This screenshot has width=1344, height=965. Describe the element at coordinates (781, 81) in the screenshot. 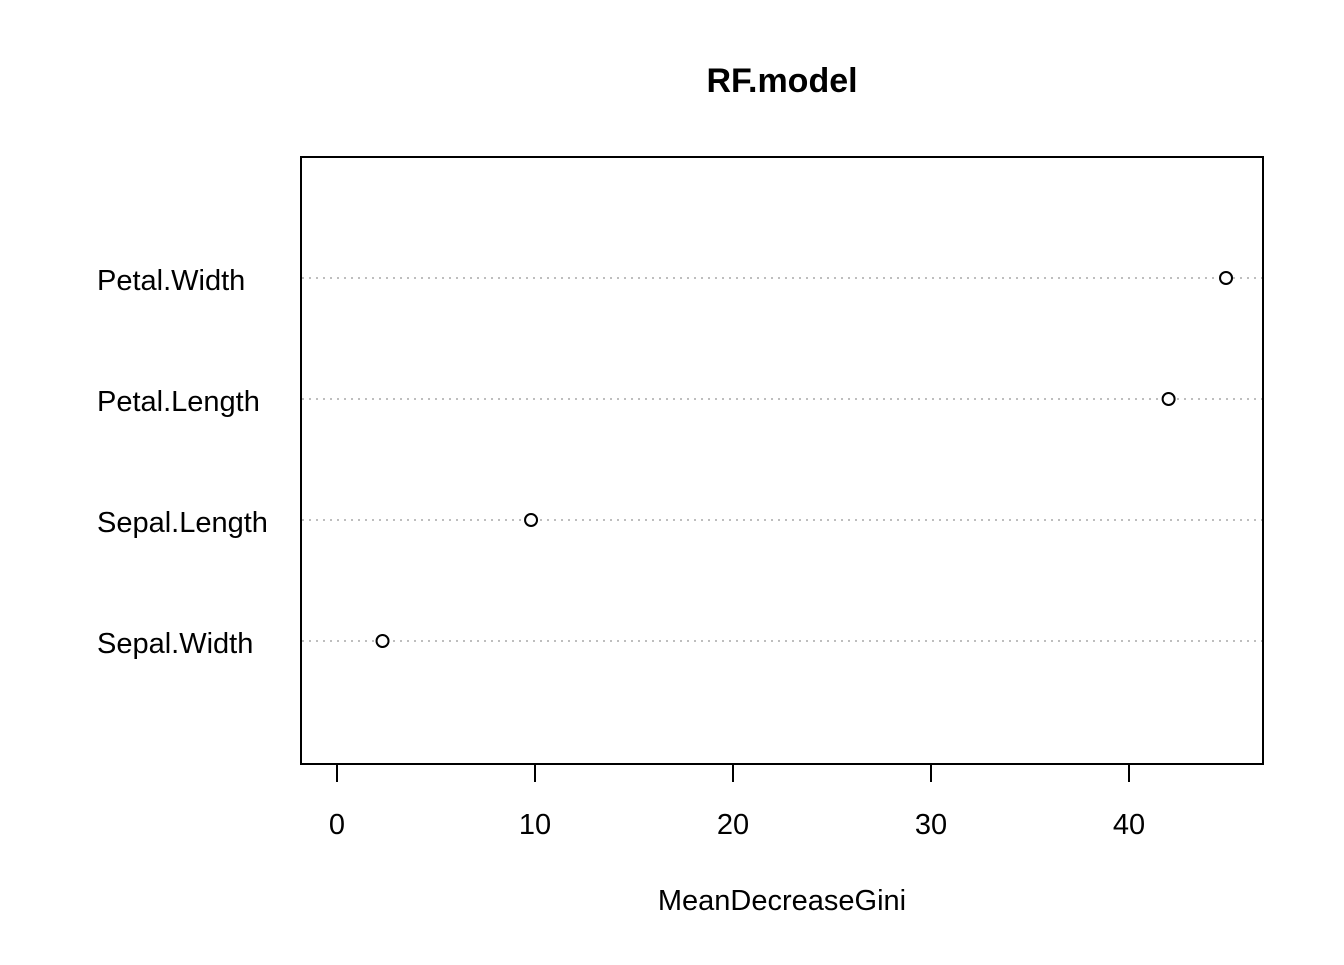

I see `chart-title: RF.model` at that location.